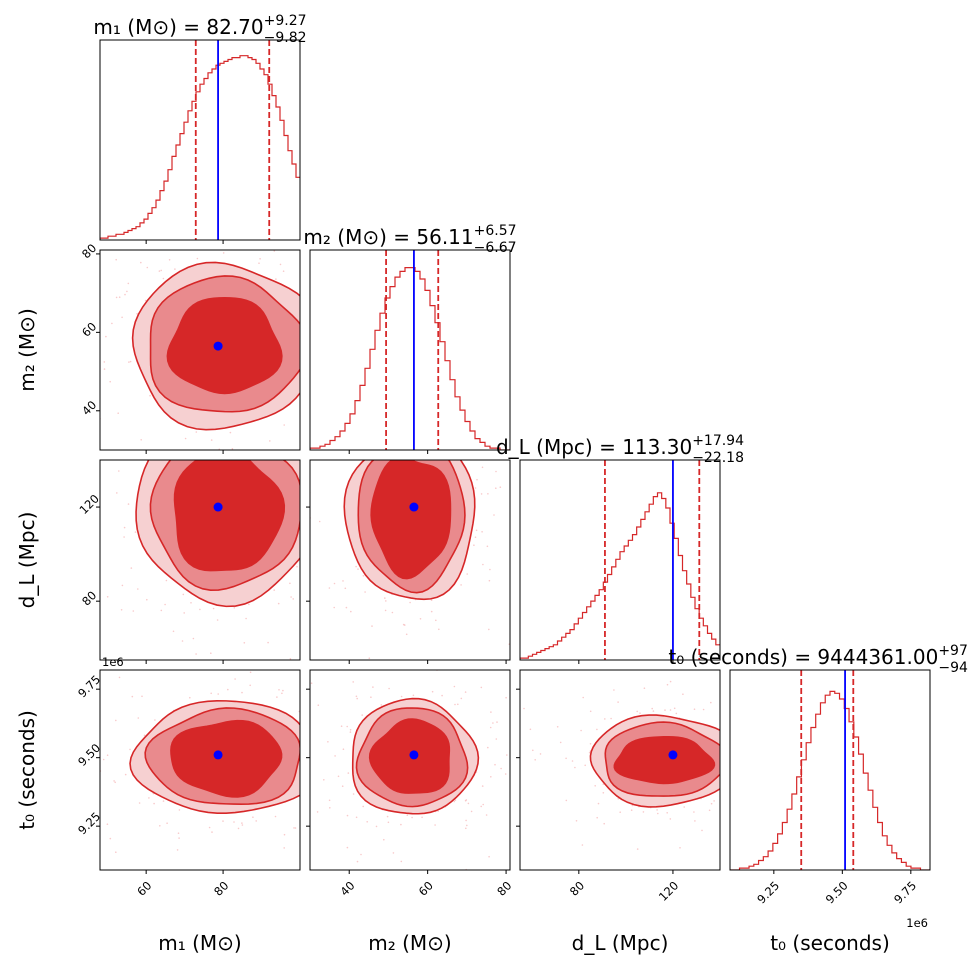  Describe the element at coordinates (199, 943) in the screenshot. I see `x-axis-label-m1: m₁ (M⊙)` at that location.